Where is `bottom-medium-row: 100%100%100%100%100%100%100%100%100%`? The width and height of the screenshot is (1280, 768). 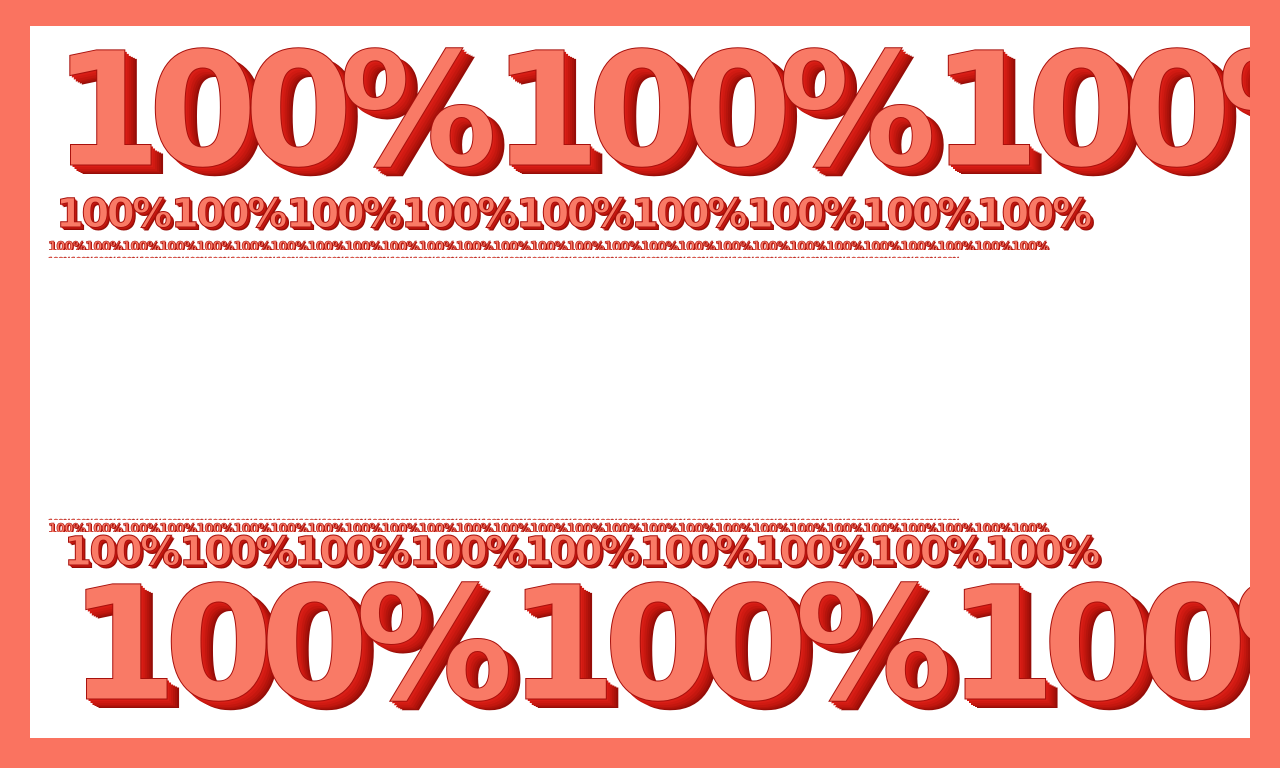
bottom-medium-row: 100%100%100%100%100%100%100%100%100% is located at coordinates (657, 555).